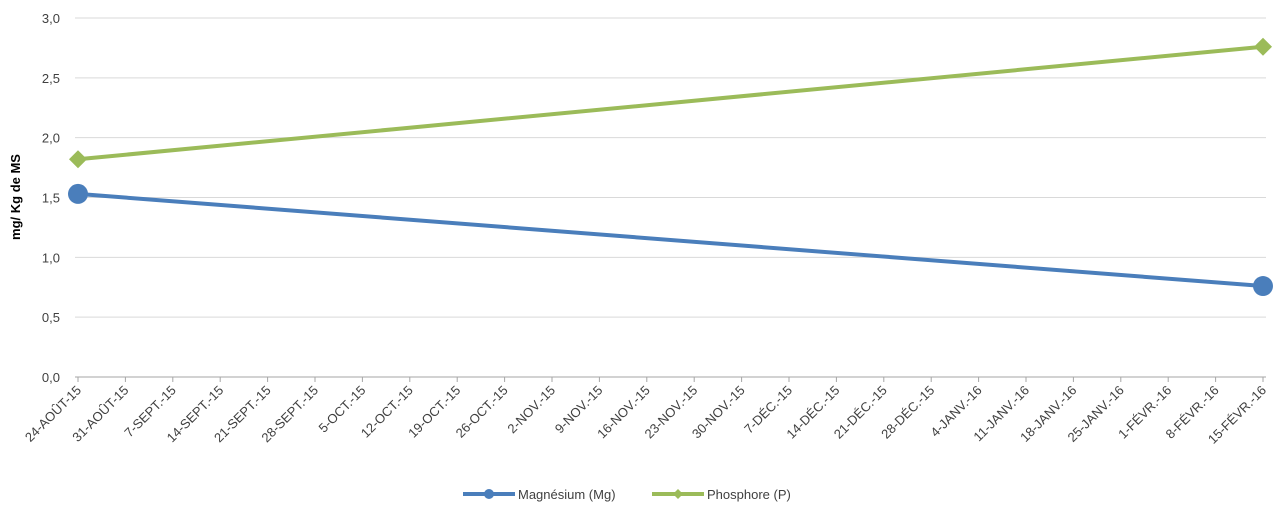 This screenshot has height=508, width=1279. I want to click on legend-item: Phosphore (P), so click(721, 494).